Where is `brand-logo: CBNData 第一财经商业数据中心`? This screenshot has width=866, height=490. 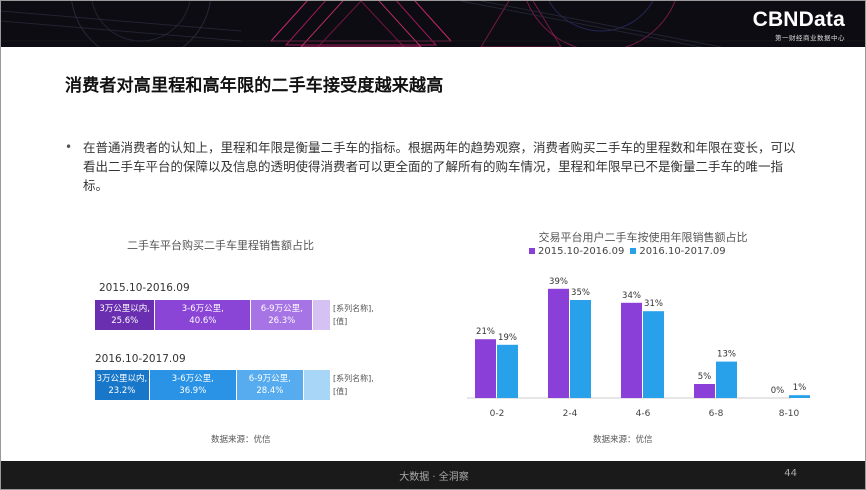
brand-logo: CBNData 第一财经商业数据中心 is located at coordinates (798, 25).